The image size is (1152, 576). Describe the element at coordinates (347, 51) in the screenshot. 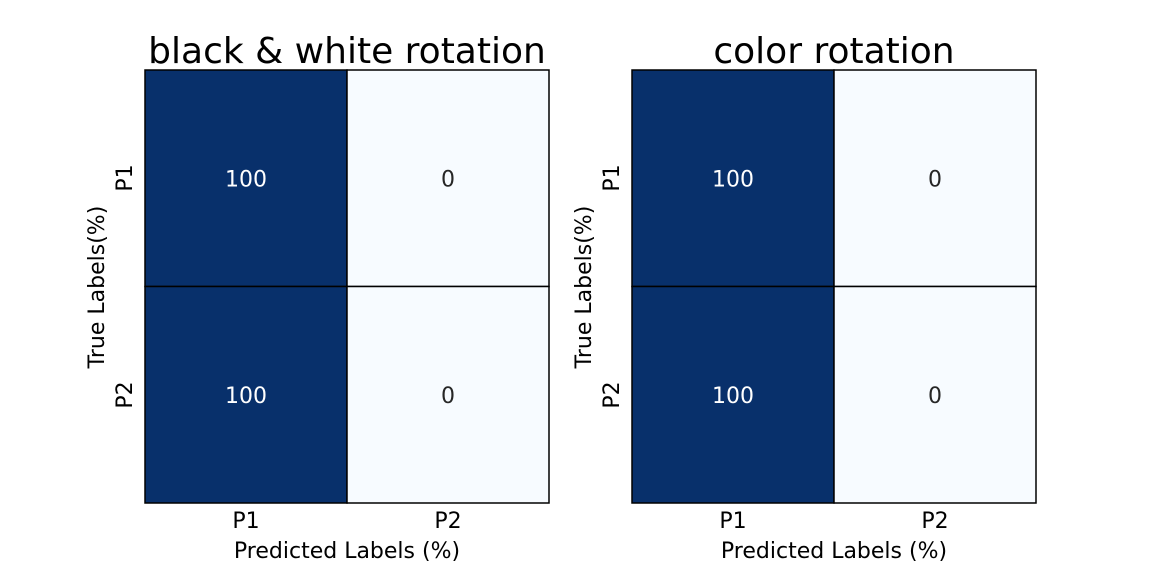

I see `chart-title: black & white rotation` at that location.